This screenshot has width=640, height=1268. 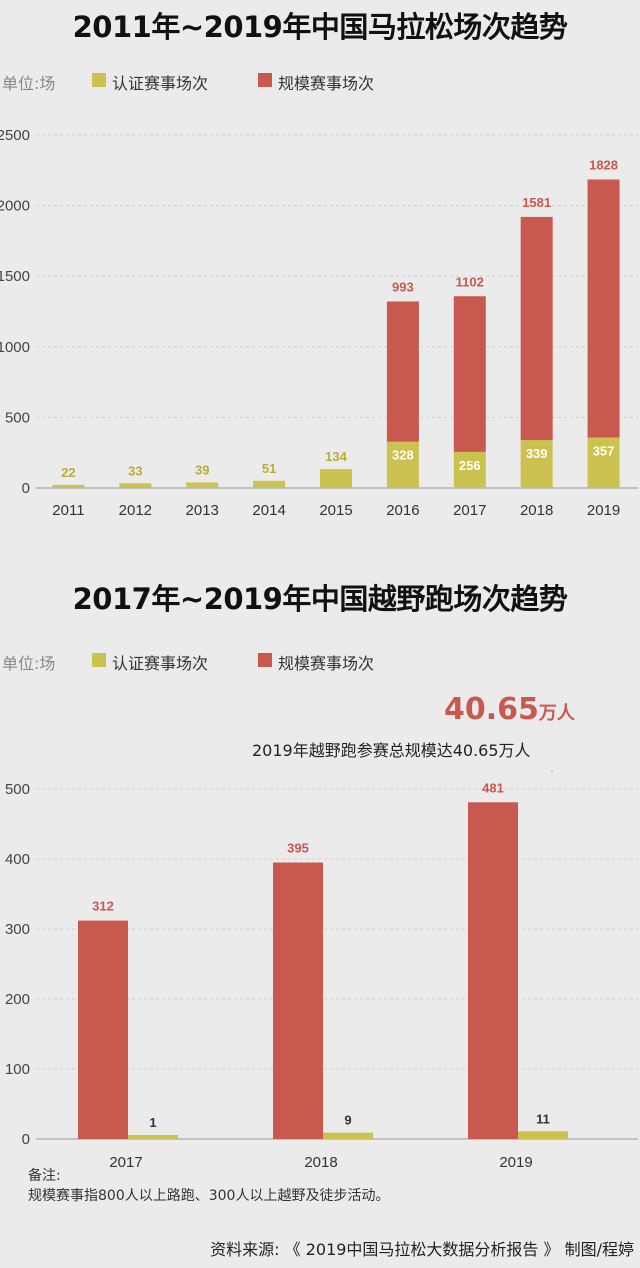 I want to click on data-label-certified: 357, so click(x=604, y=451).